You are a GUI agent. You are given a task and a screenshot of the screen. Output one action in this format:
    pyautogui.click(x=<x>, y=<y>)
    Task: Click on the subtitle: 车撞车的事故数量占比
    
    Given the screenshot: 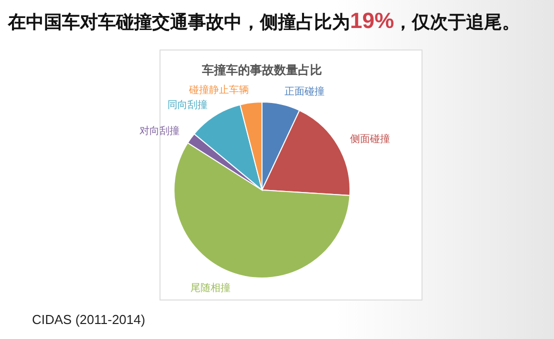 What is the action you would take?
    pyautogui.click(x=262, y=70)
    